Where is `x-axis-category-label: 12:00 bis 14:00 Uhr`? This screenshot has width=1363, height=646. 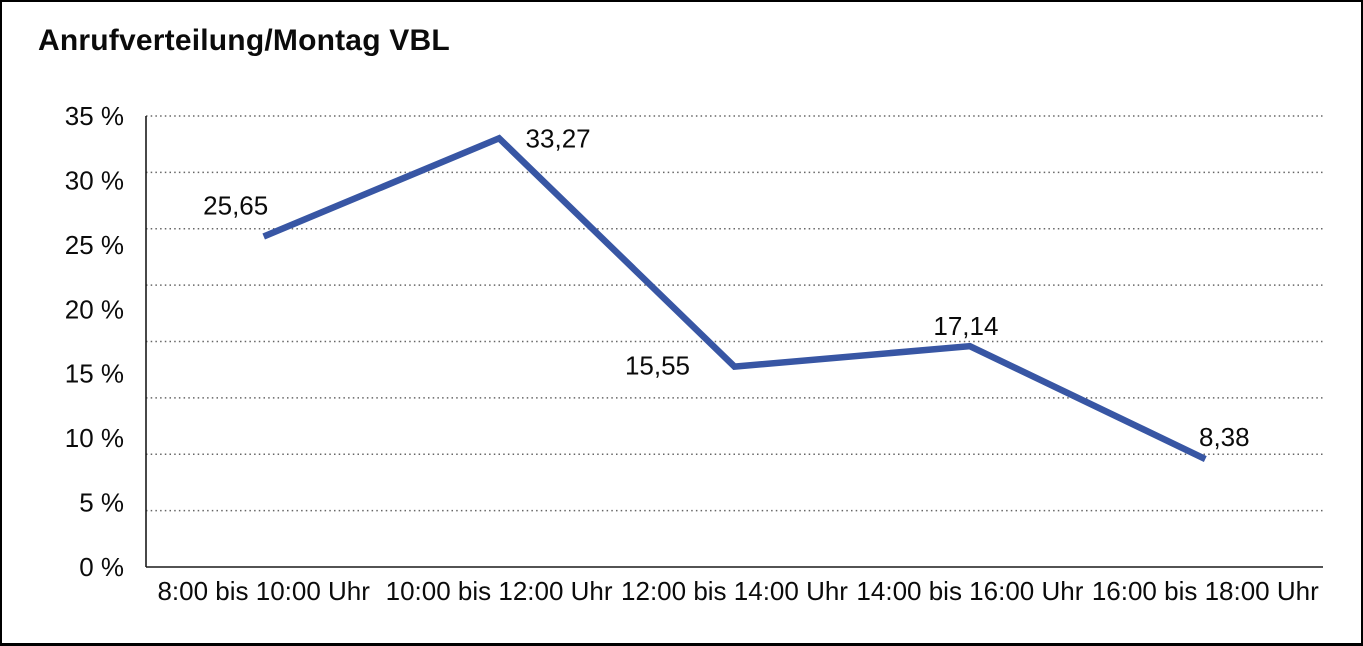
x-axis-category-label: 12:00 bis 14:00 Uhr is located at coordinates (734, 591).